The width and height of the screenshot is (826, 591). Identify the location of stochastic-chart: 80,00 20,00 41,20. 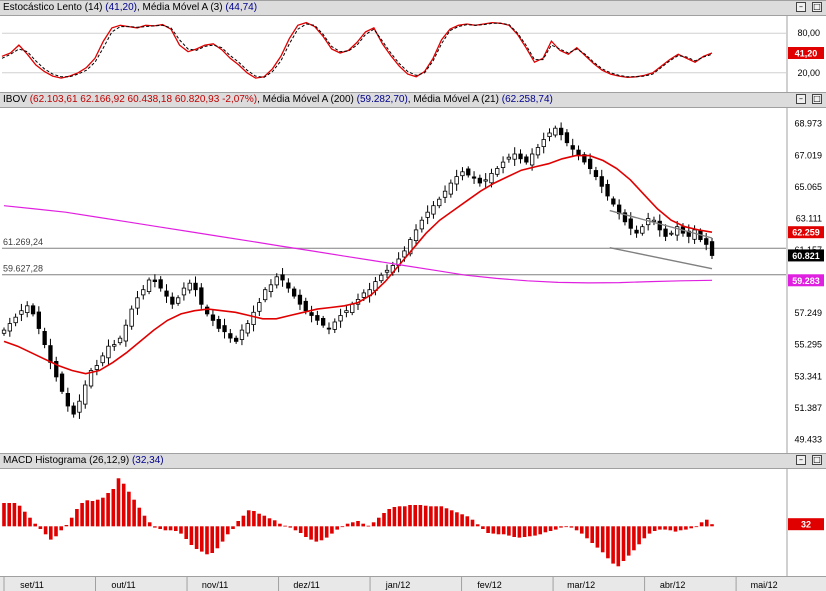
(413, 54).